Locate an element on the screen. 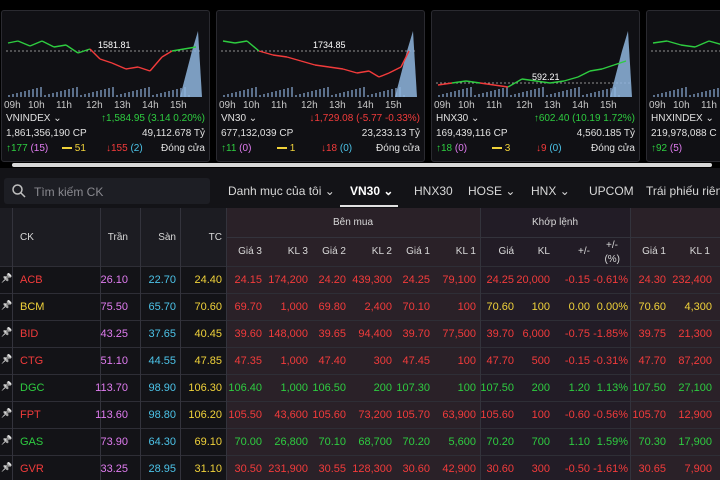  ceiling-price: 26.10 is located at coordinates (114, 280).